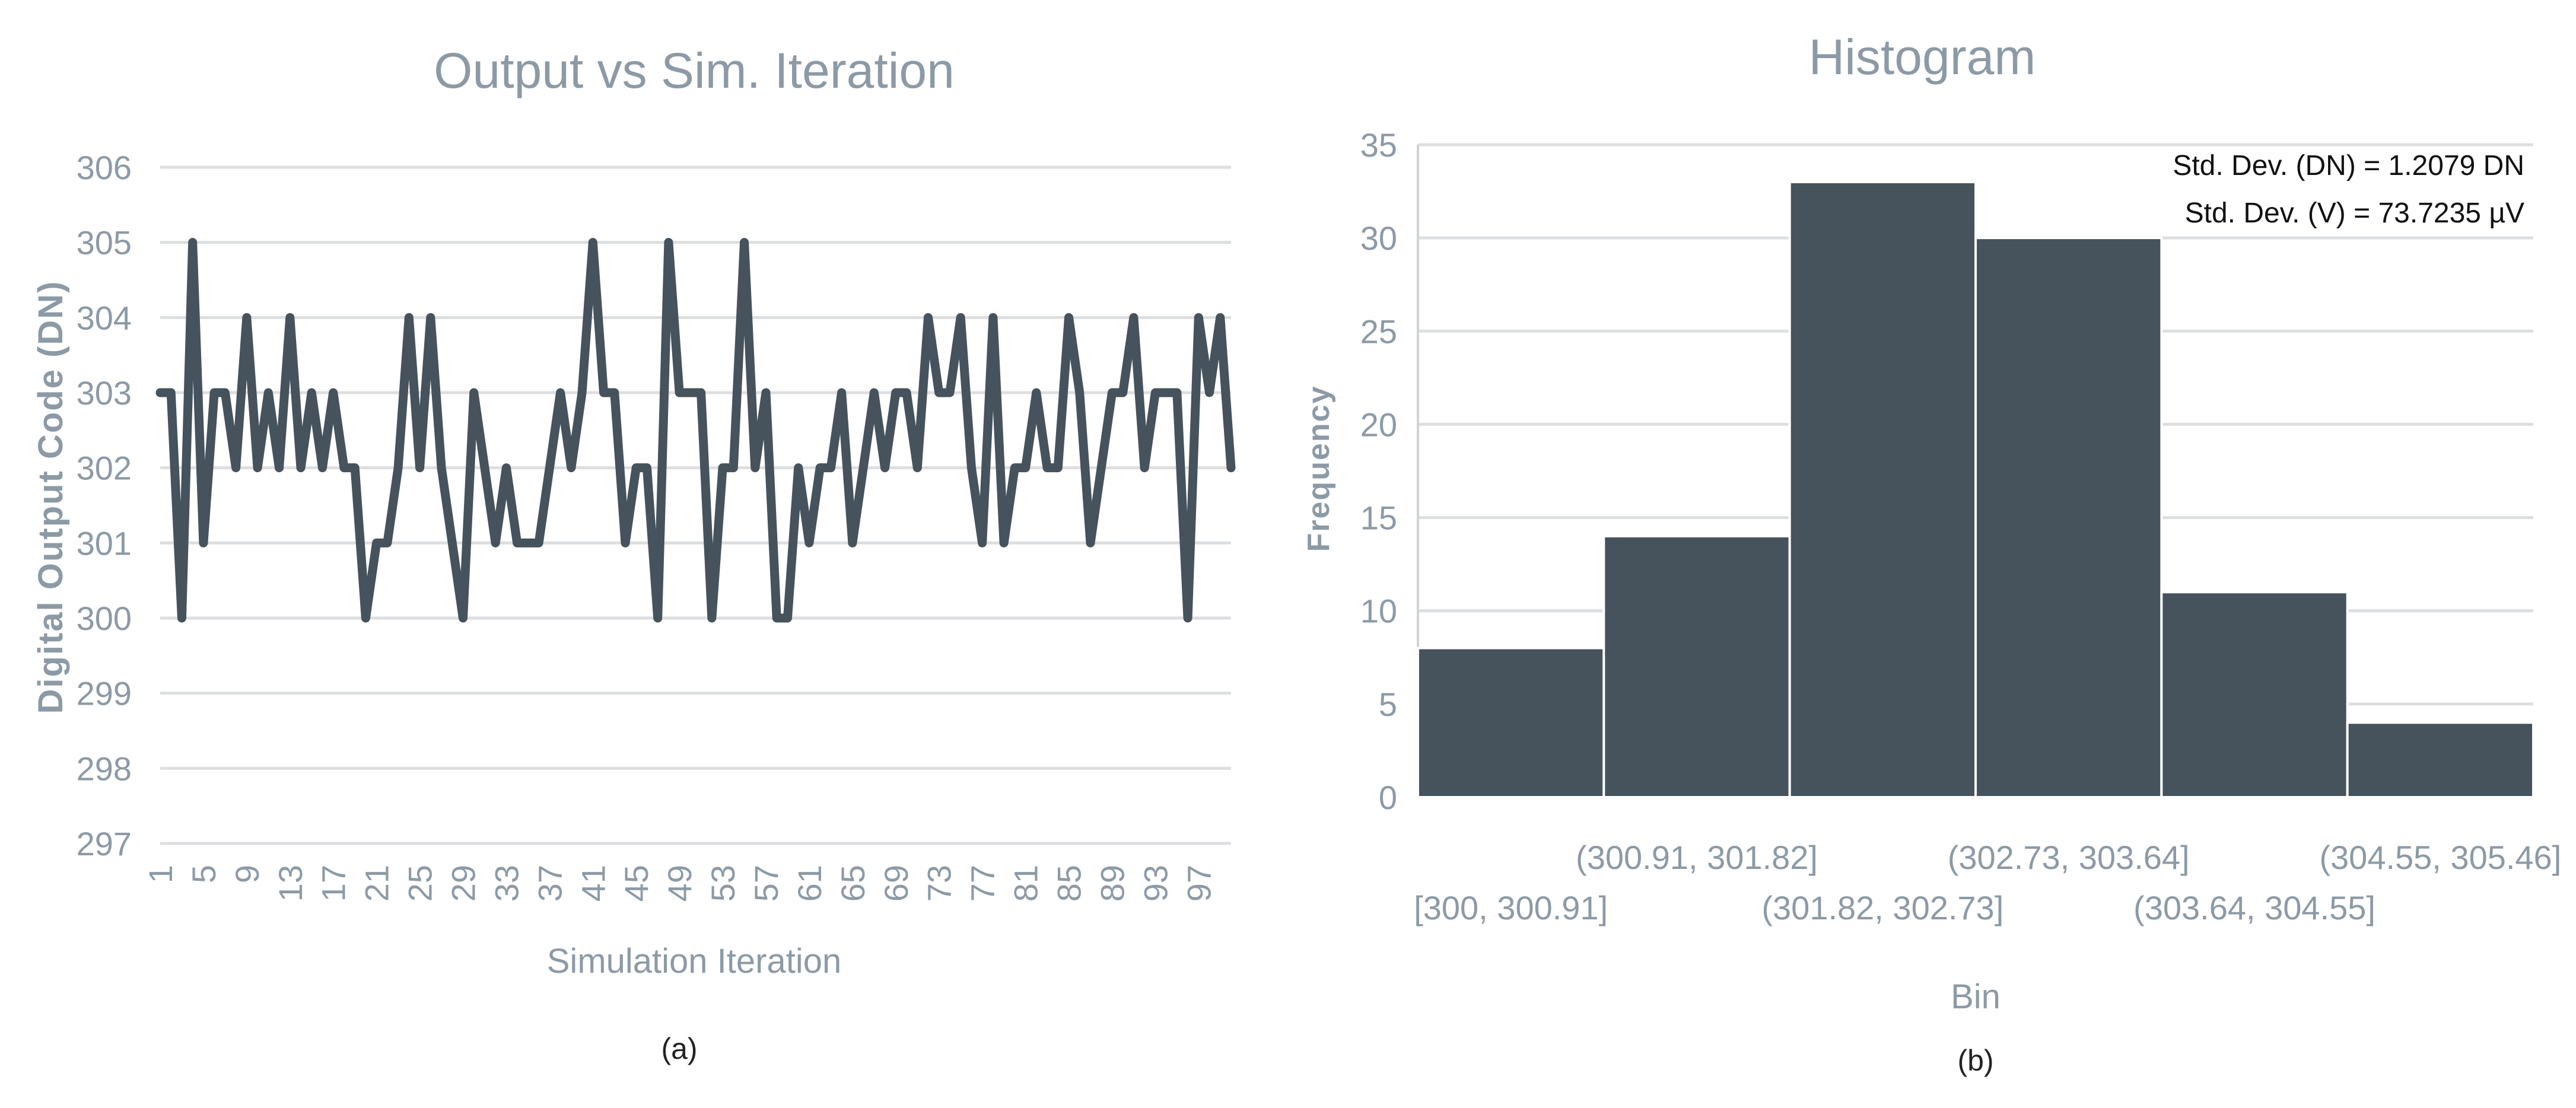 The height and width of the screenshot is (1108, 2576). I want to click on std-dev-v-annotation: Std. Dev. (V) = 73.7235 µV, so click(2354, 214).